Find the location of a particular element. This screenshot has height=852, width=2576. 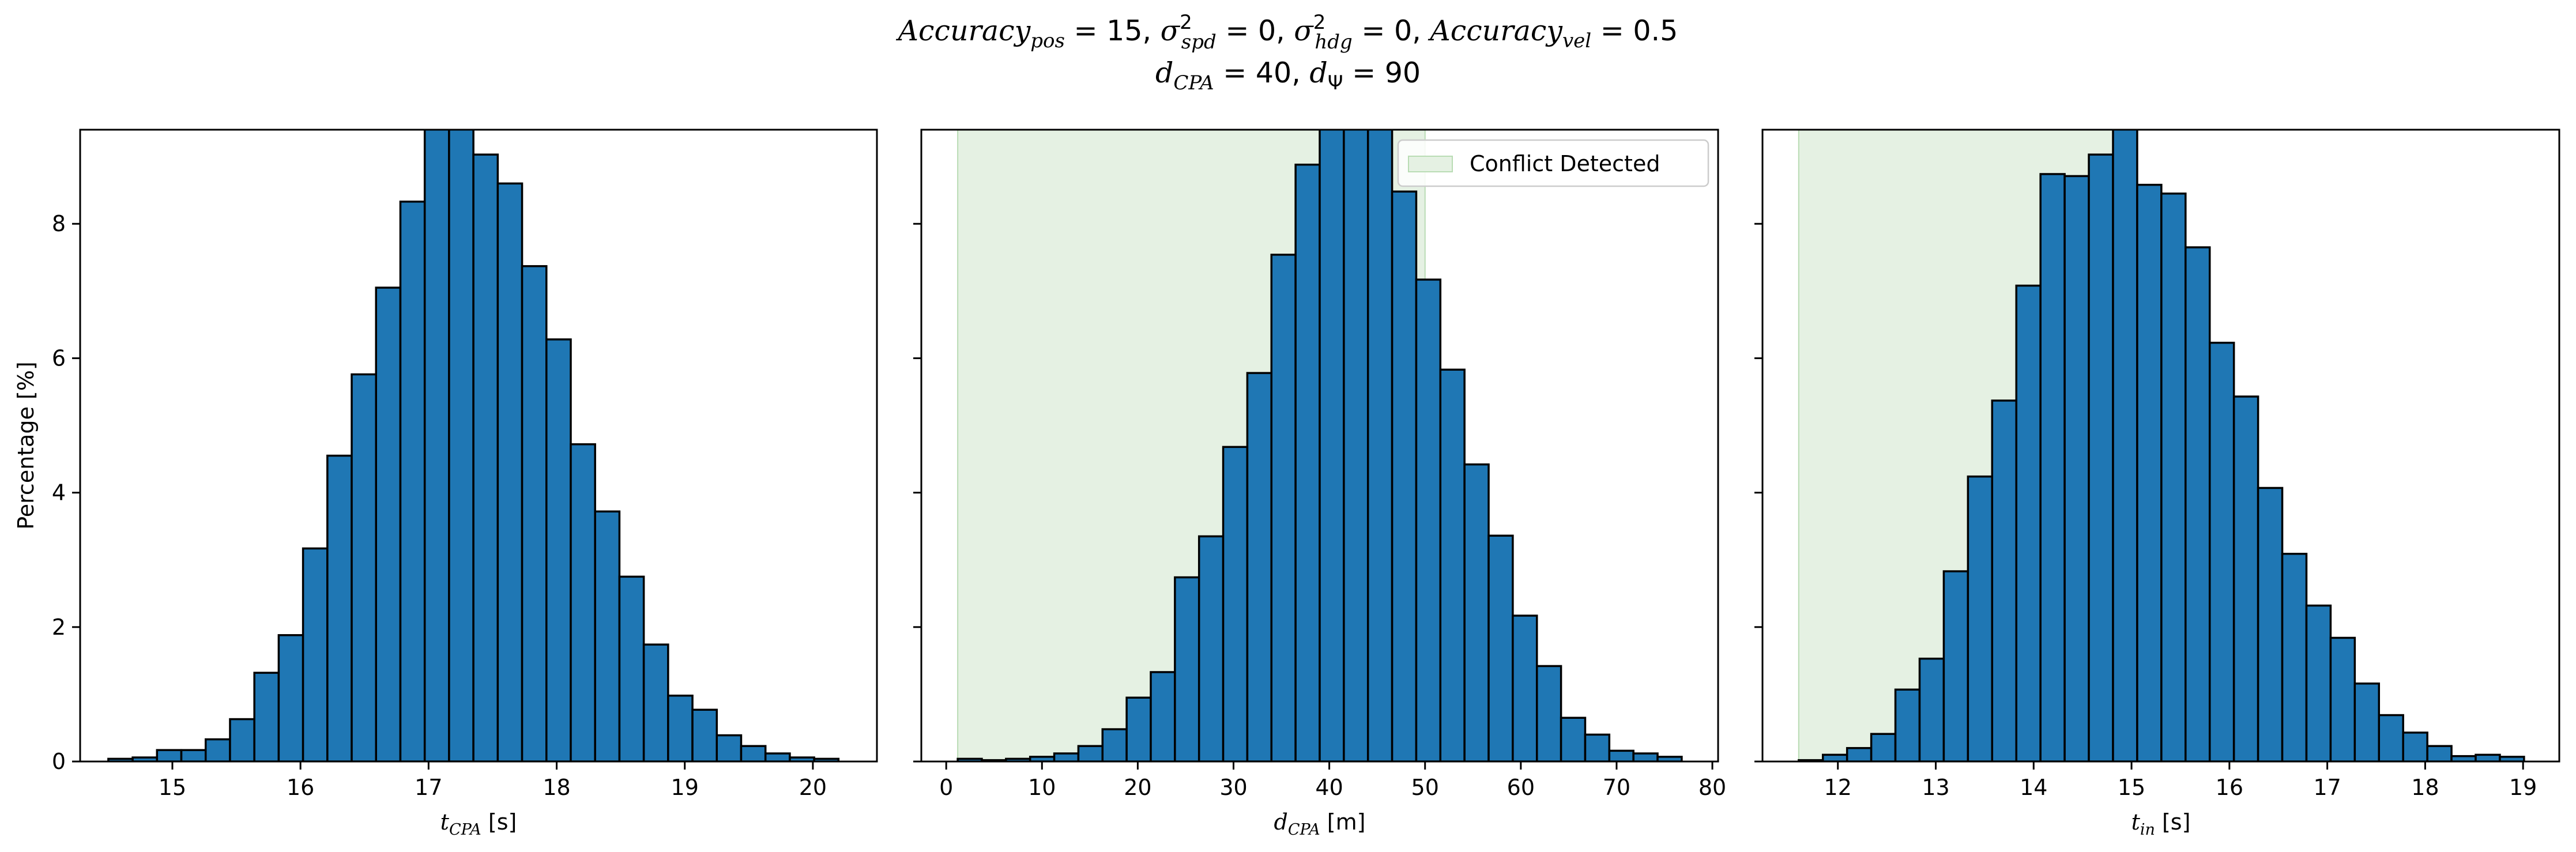

x-tick-label: 14 is located at coordinates (2033, 787).